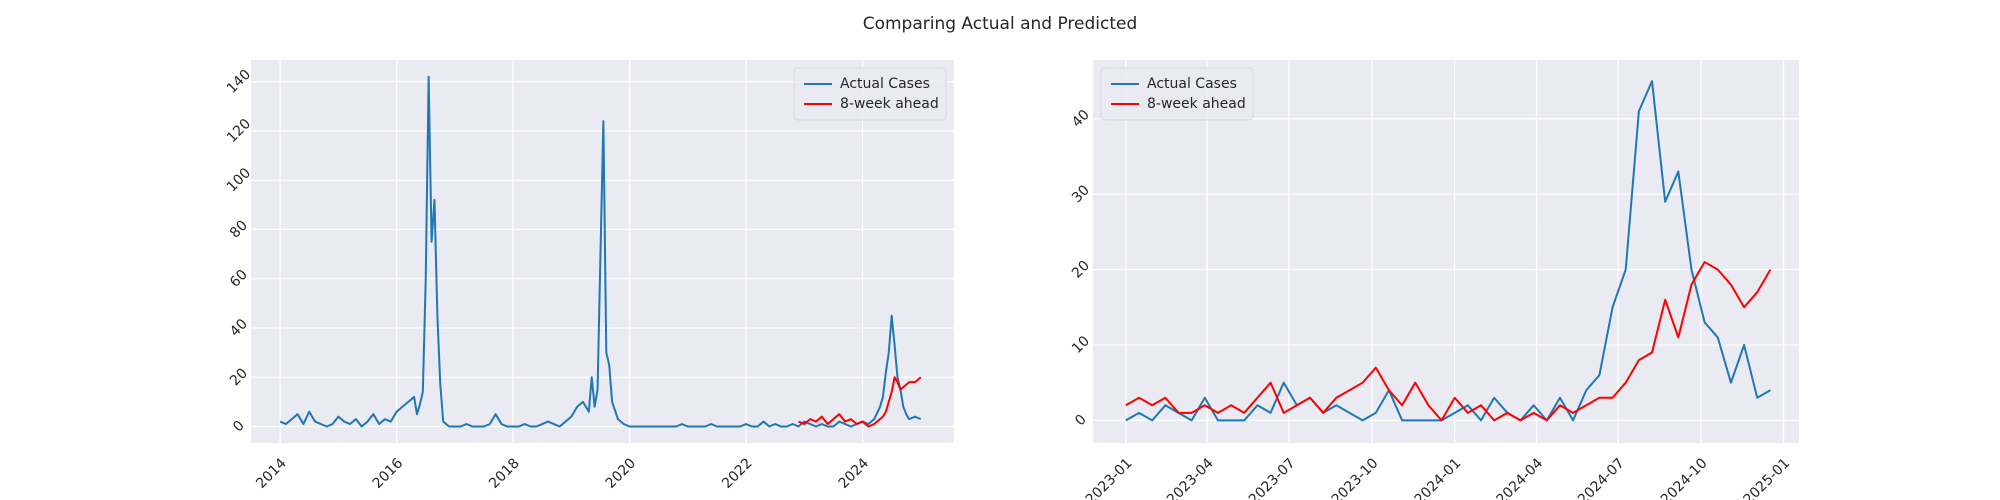 The image size is (2000, 500). Describe the element at coordinates (271, 473) in the screenshot. I see `x-tick-label: 2014` at that location.